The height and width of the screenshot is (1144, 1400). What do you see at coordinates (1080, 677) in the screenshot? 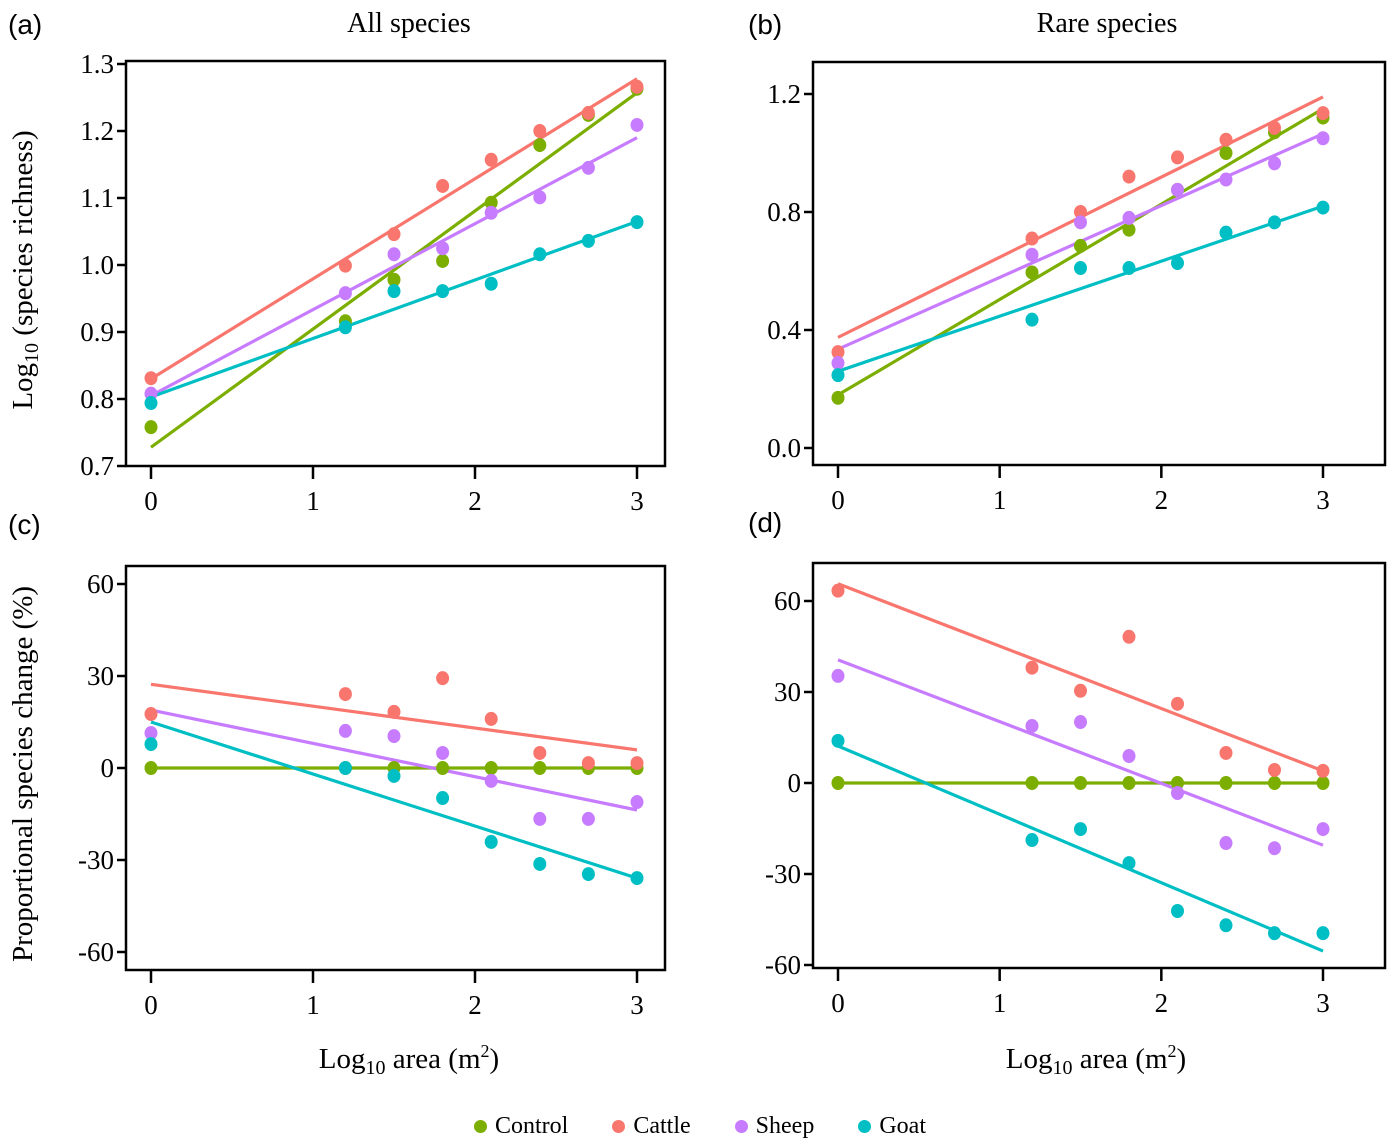
I see `fit-line-cattle-d` at bounding box center [1080, 677].